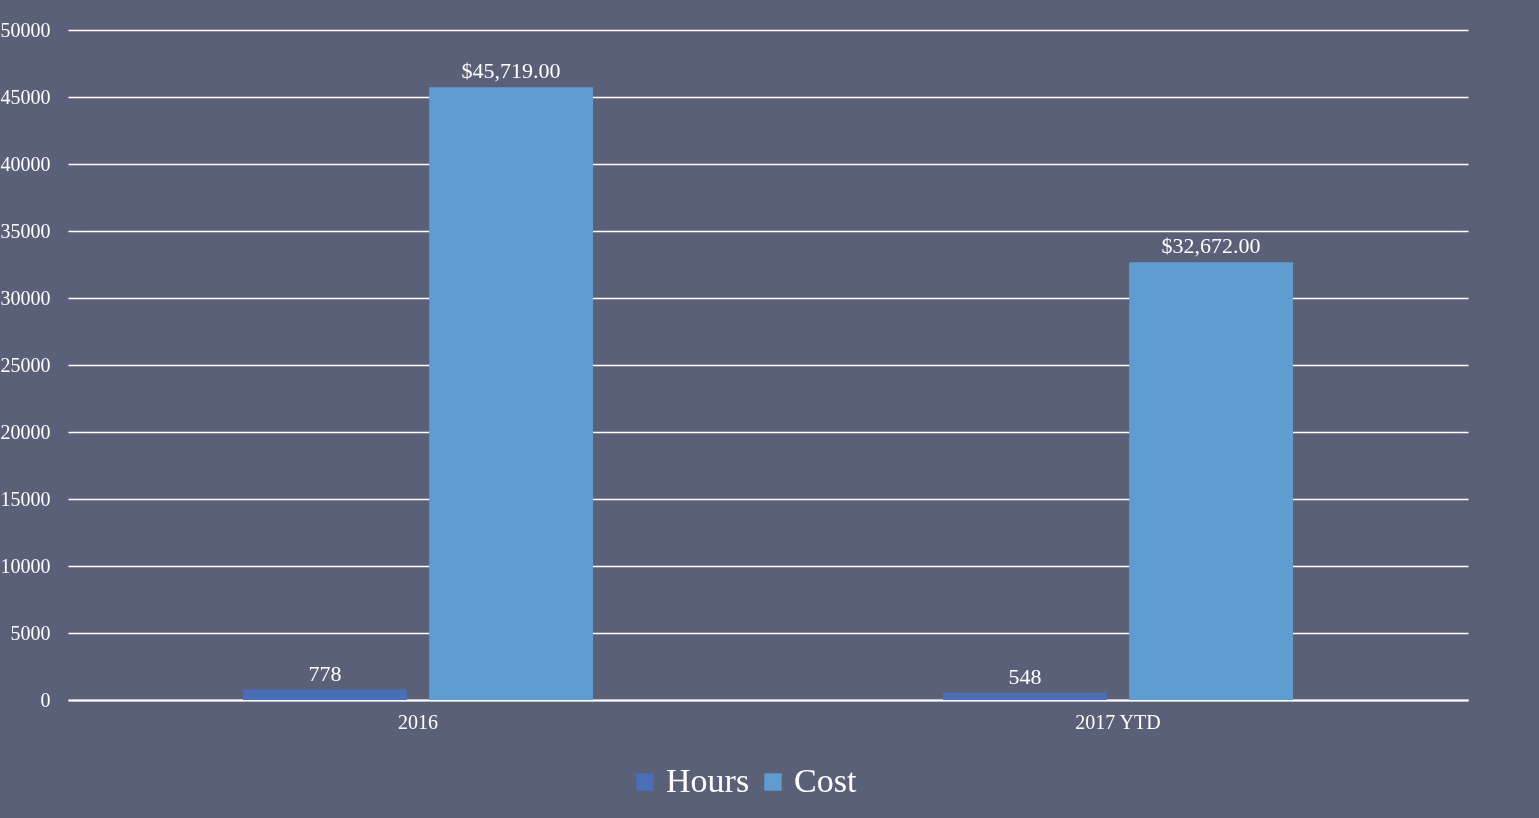  I want to click on y-tick-label: 0, so click(45, 699).